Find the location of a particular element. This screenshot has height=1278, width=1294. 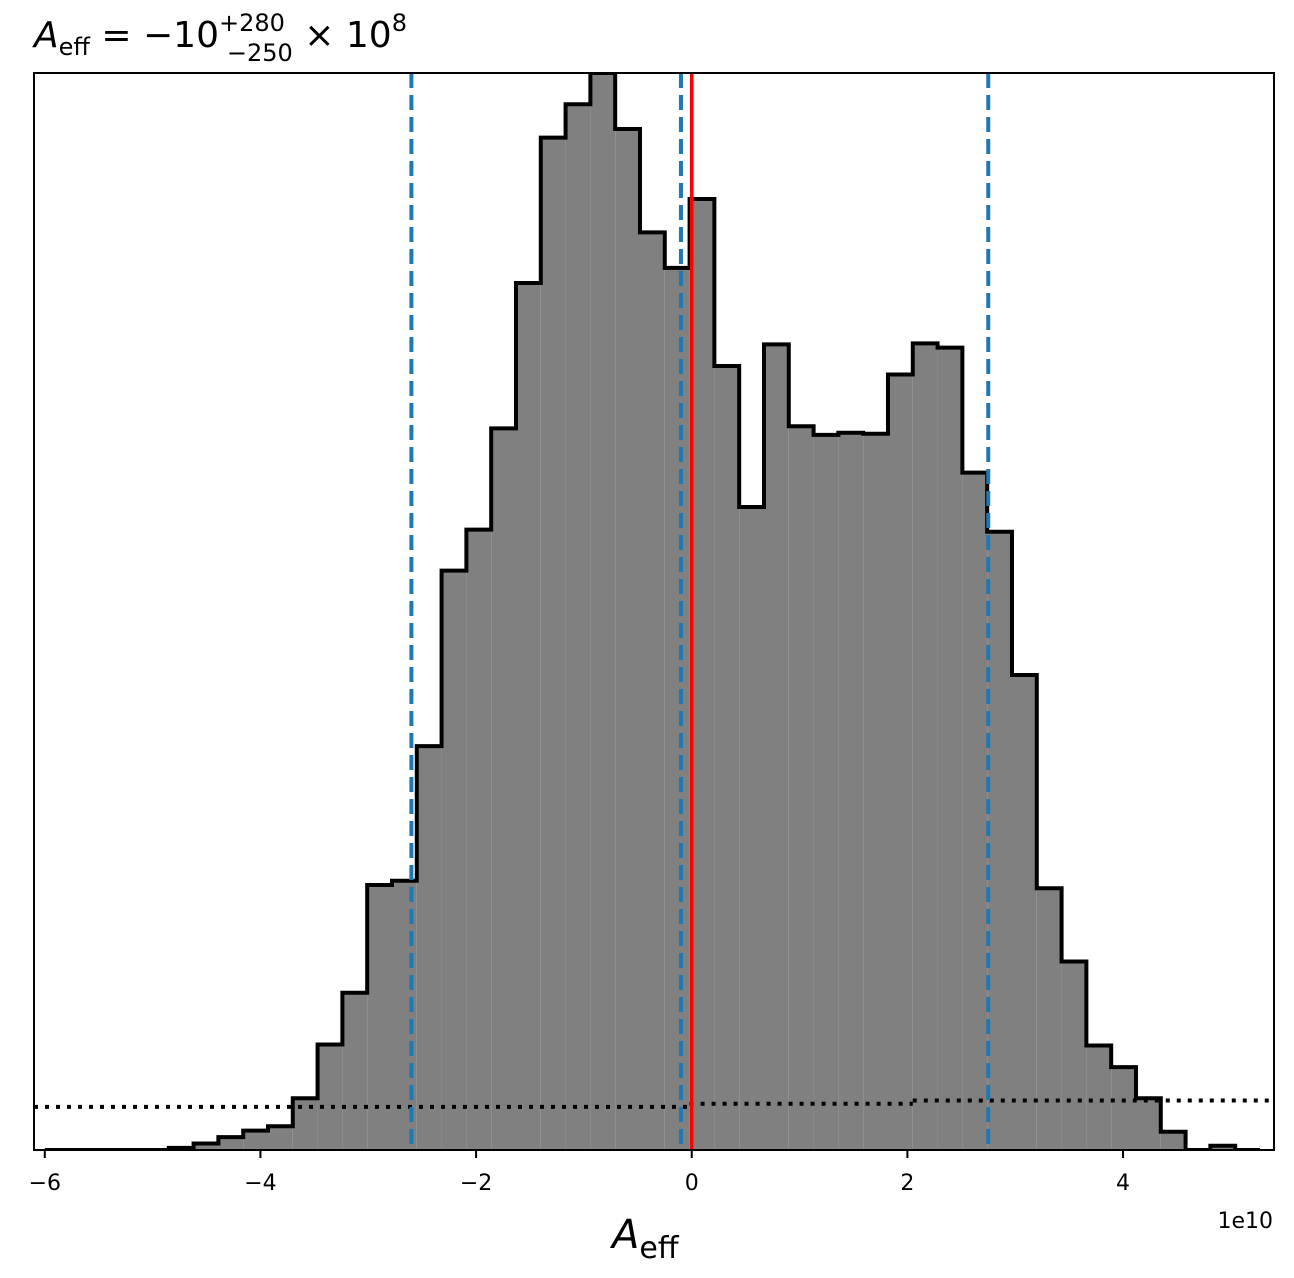

x-tick-label: −2 is located at coordinates (476, 1183).